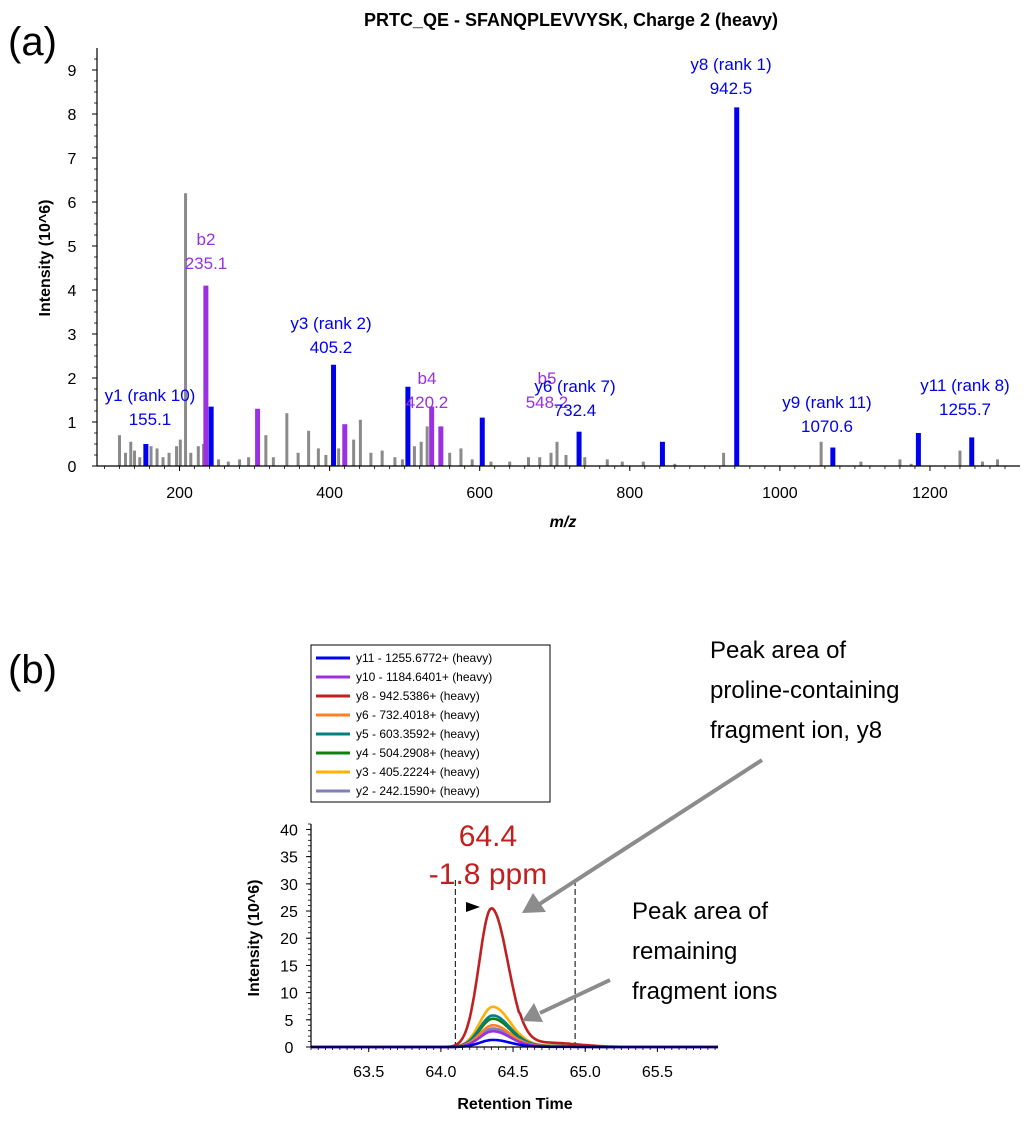 This screenshot has width=1024, height=1123. Describe the element at coordinates (72, 379) in the screenshot. I see `y-tick-label: 2` at that location.